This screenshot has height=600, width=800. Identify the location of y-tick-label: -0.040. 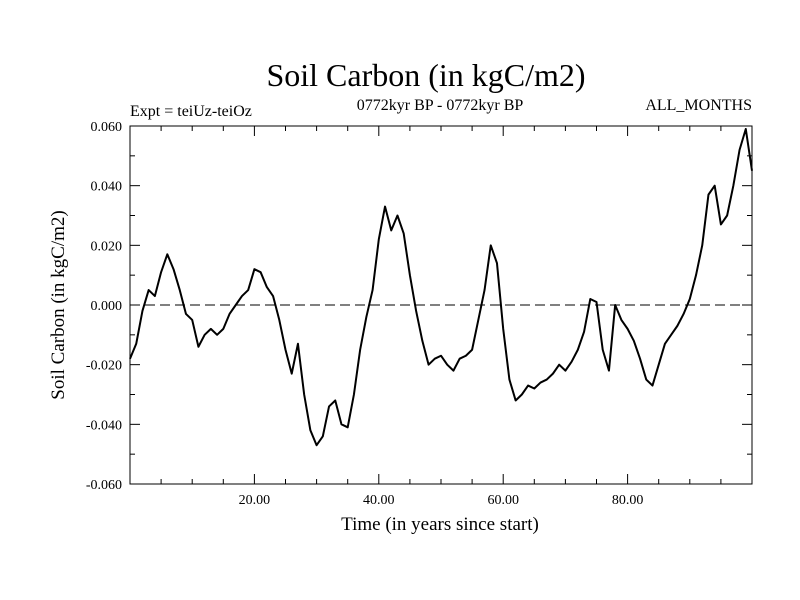
(104, 425).